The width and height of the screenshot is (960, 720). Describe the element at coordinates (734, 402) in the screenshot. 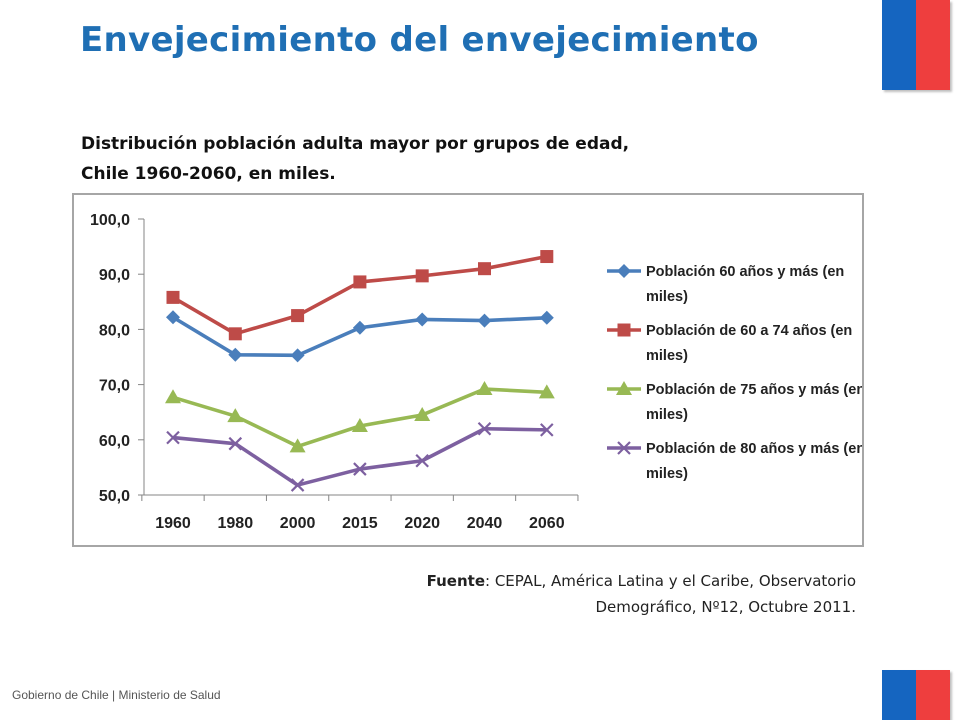

I see `legend-entry-3: Población de 75 años y más (en miles)` at that location.